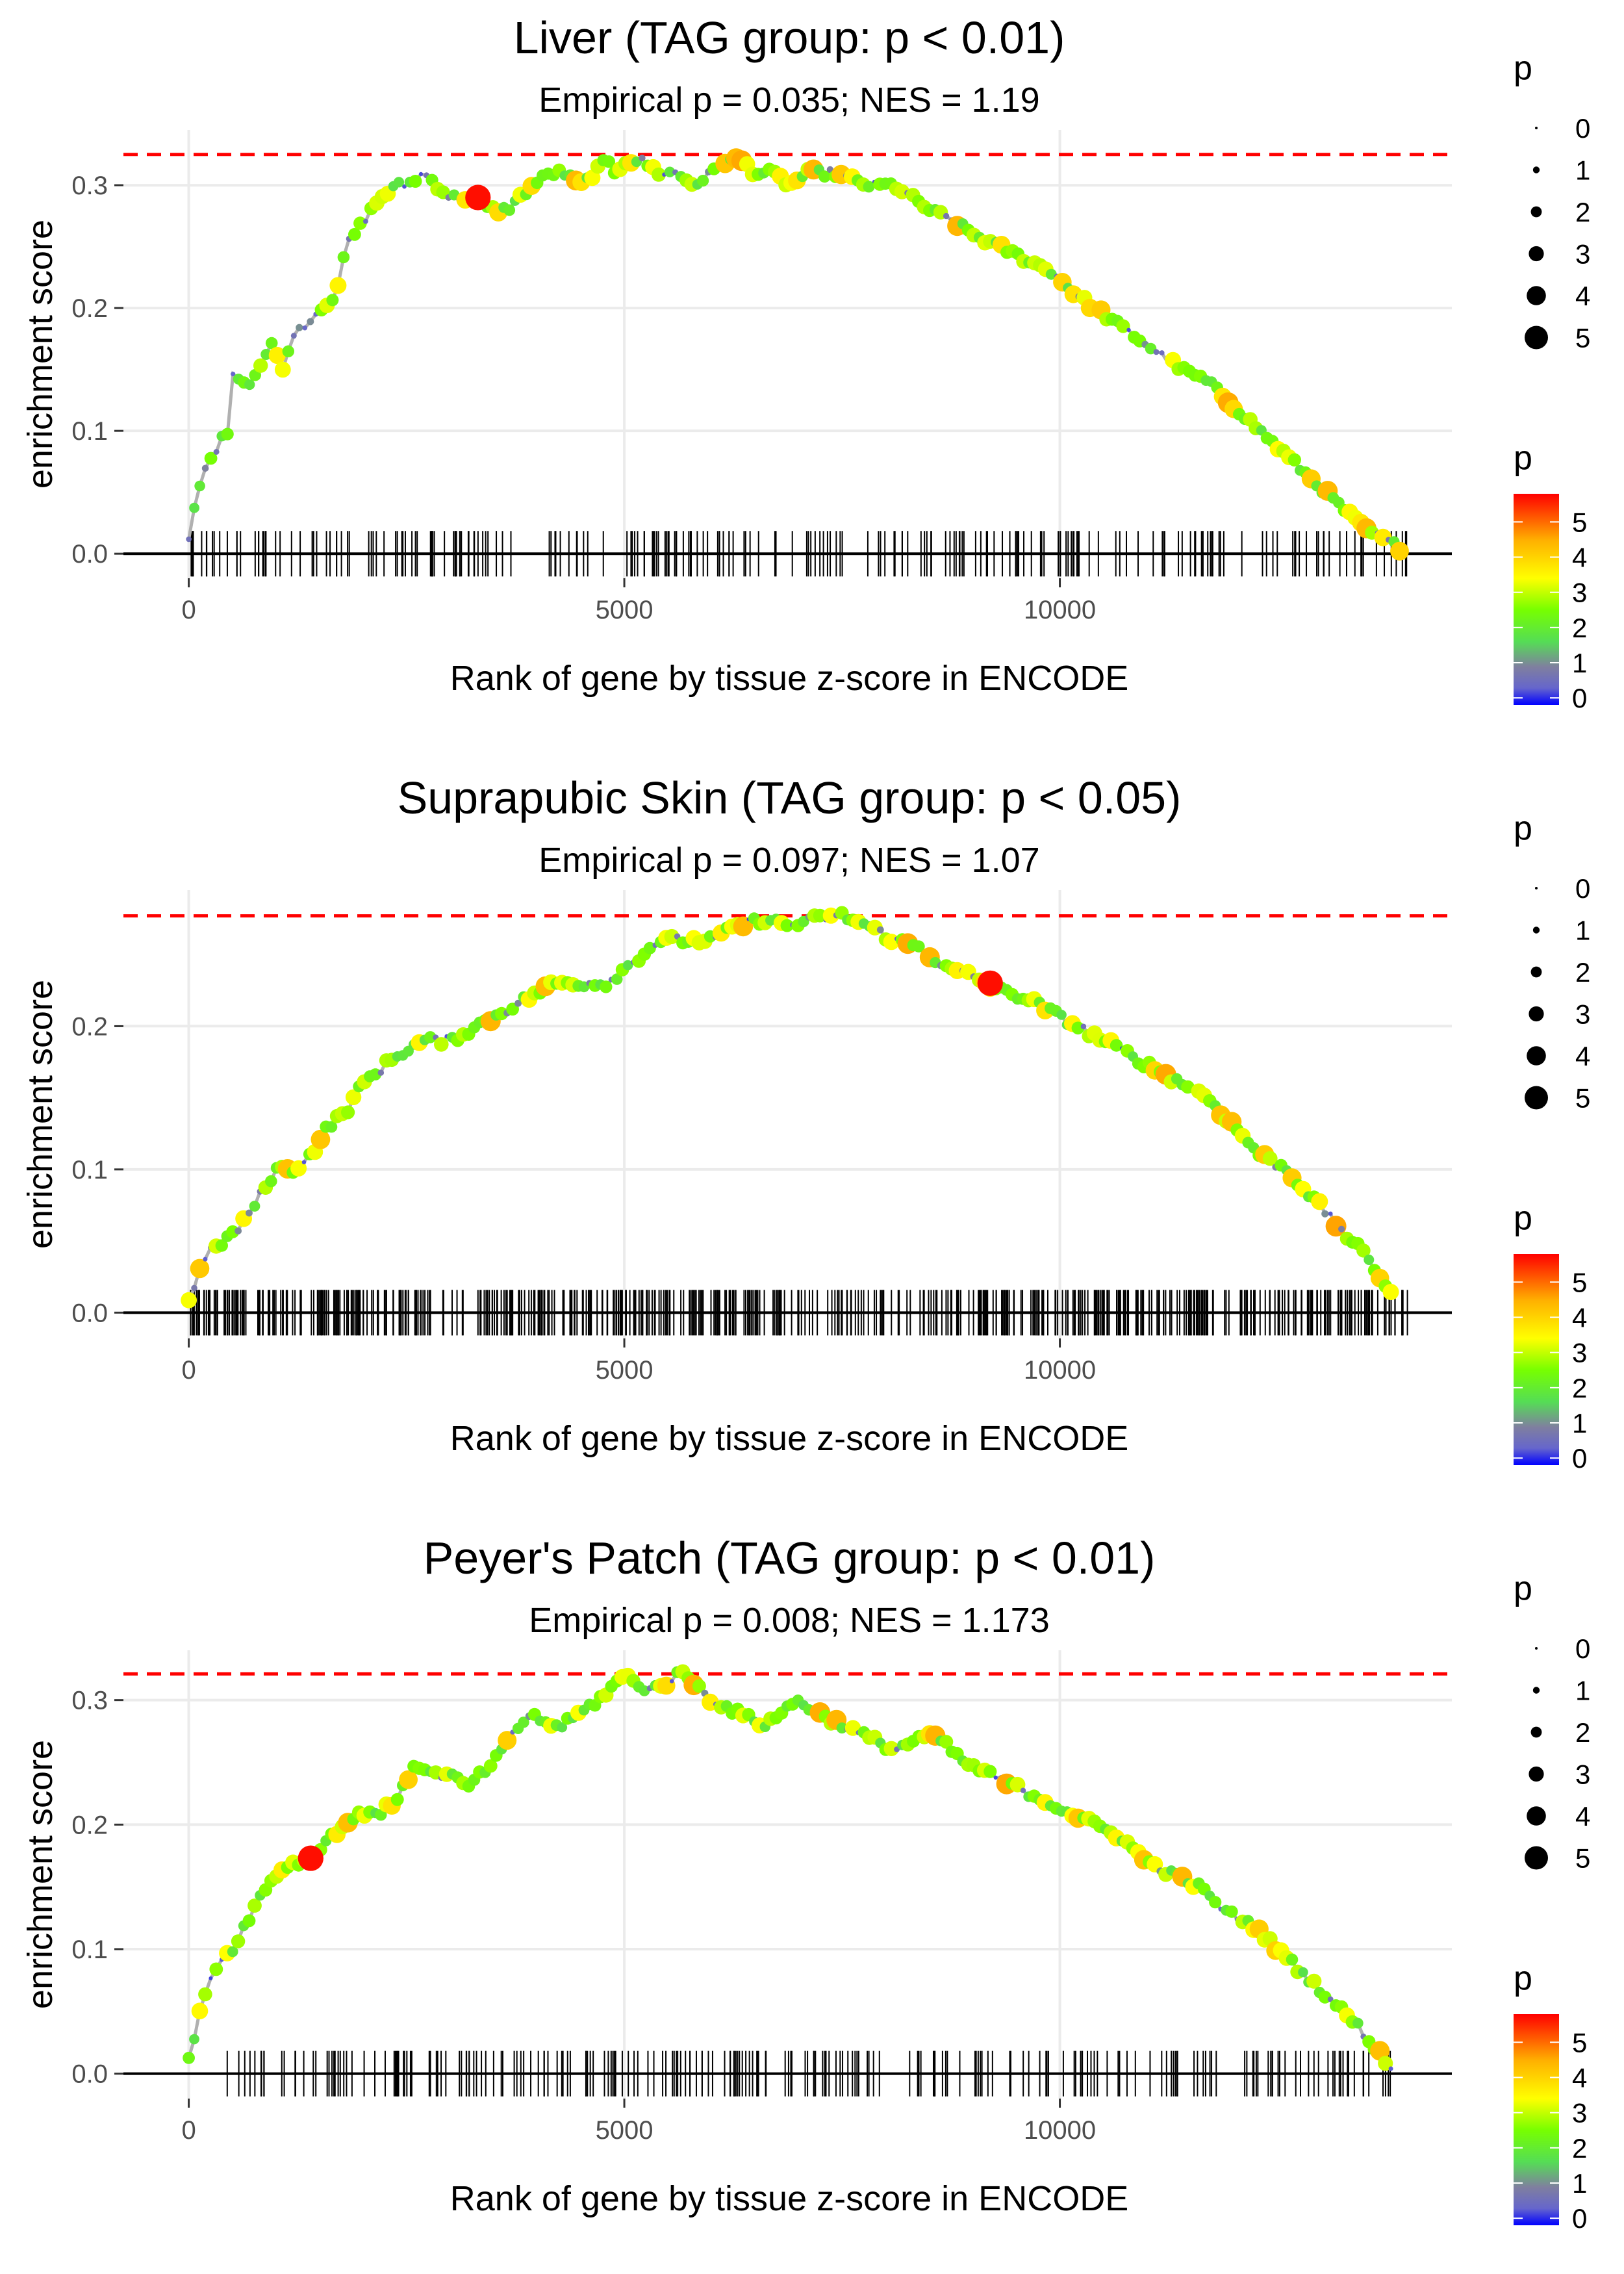 The image size is (1624, 2274). I want to click on legend-color-label: 2, so click(1579, 2148).